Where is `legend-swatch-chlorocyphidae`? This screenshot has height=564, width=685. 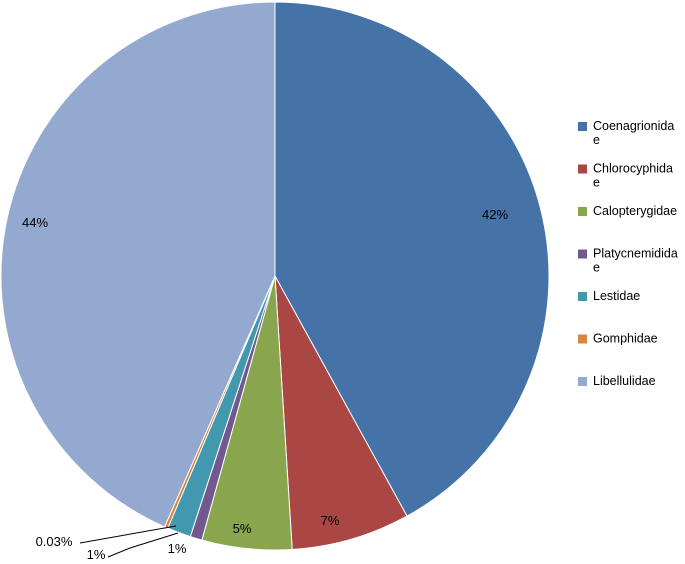
legend-swatch-chlorocyphidae is located at coordinates (582, 169).